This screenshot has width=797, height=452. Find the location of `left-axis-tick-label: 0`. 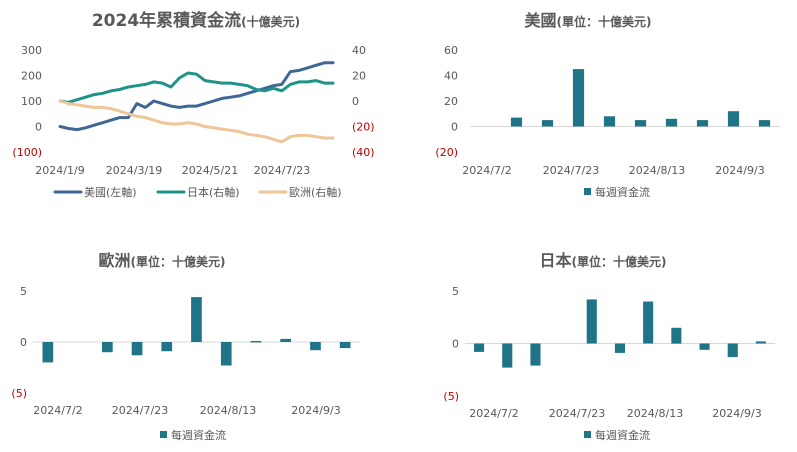

left-axis-tick-label: 0 is located at coordinates (38, 127).